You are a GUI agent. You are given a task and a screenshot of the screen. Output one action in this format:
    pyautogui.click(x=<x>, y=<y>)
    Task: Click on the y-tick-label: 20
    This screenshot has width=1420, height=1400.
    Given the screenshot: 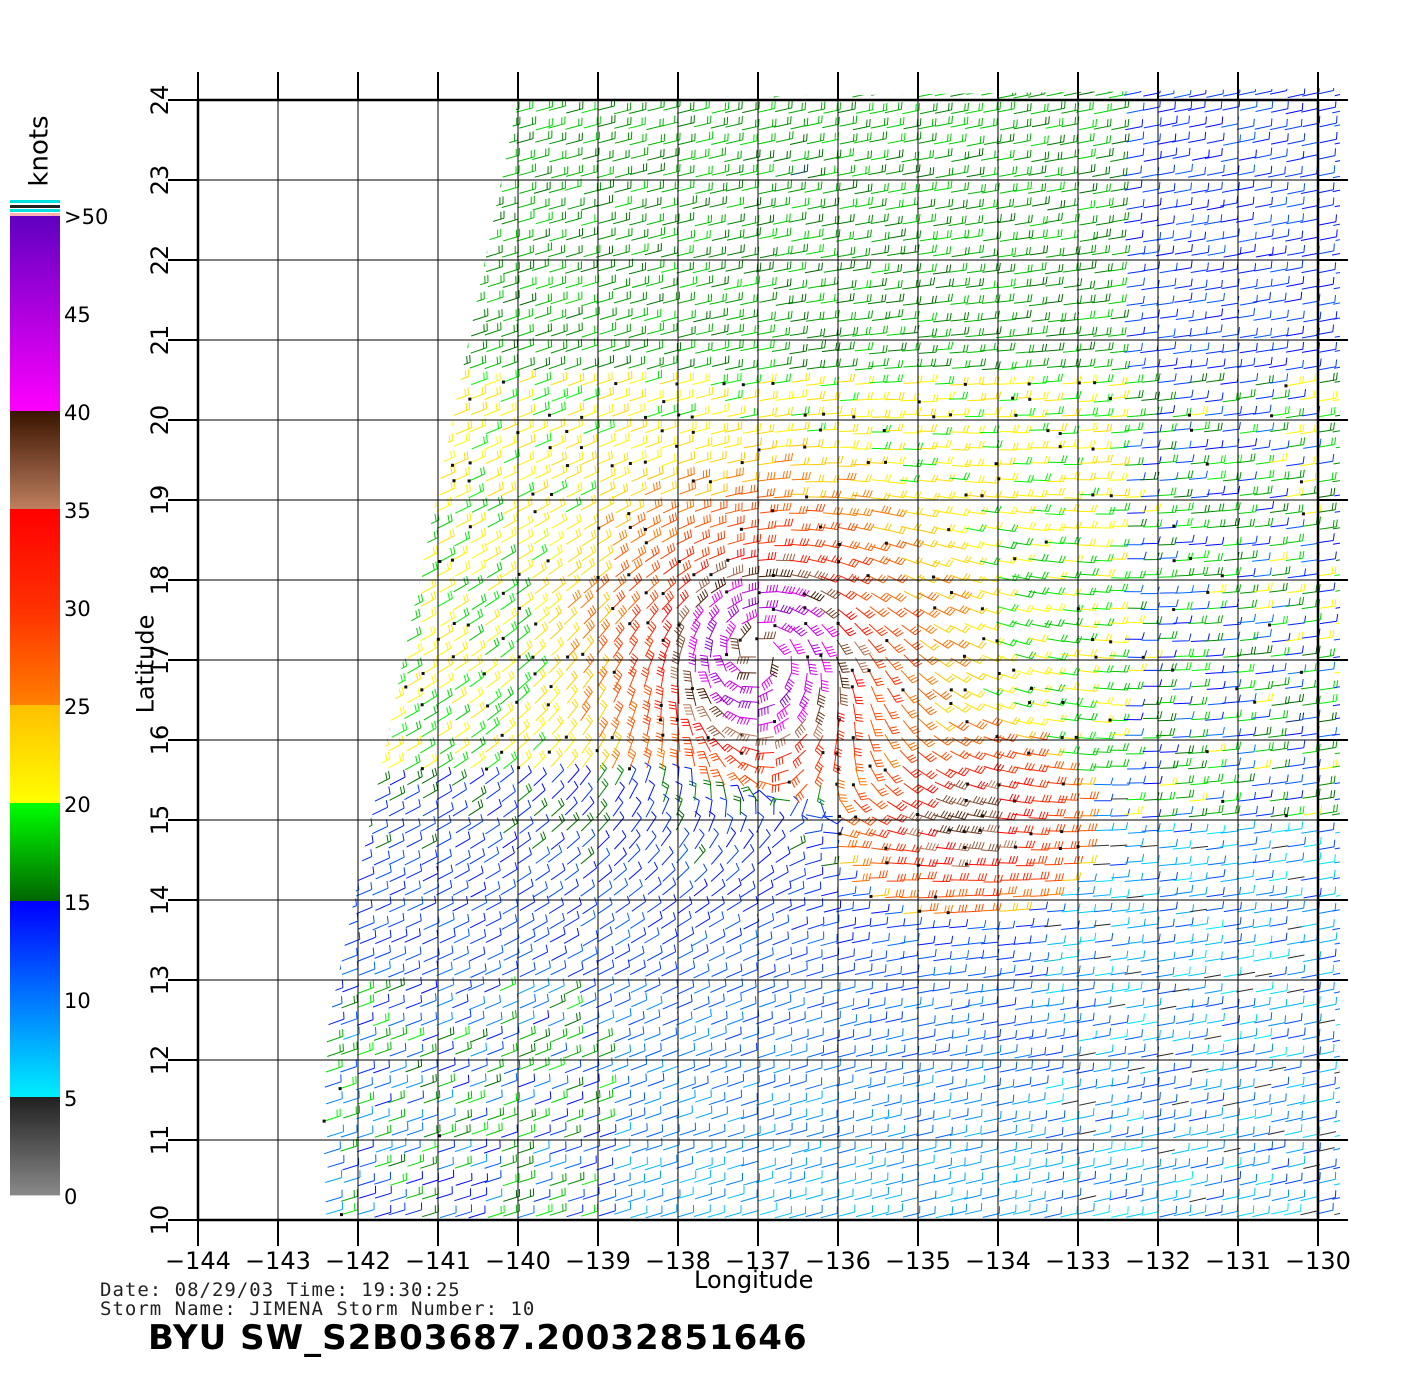 What is the action you would take?
    pyautogui.click(x=160, y=420)
    